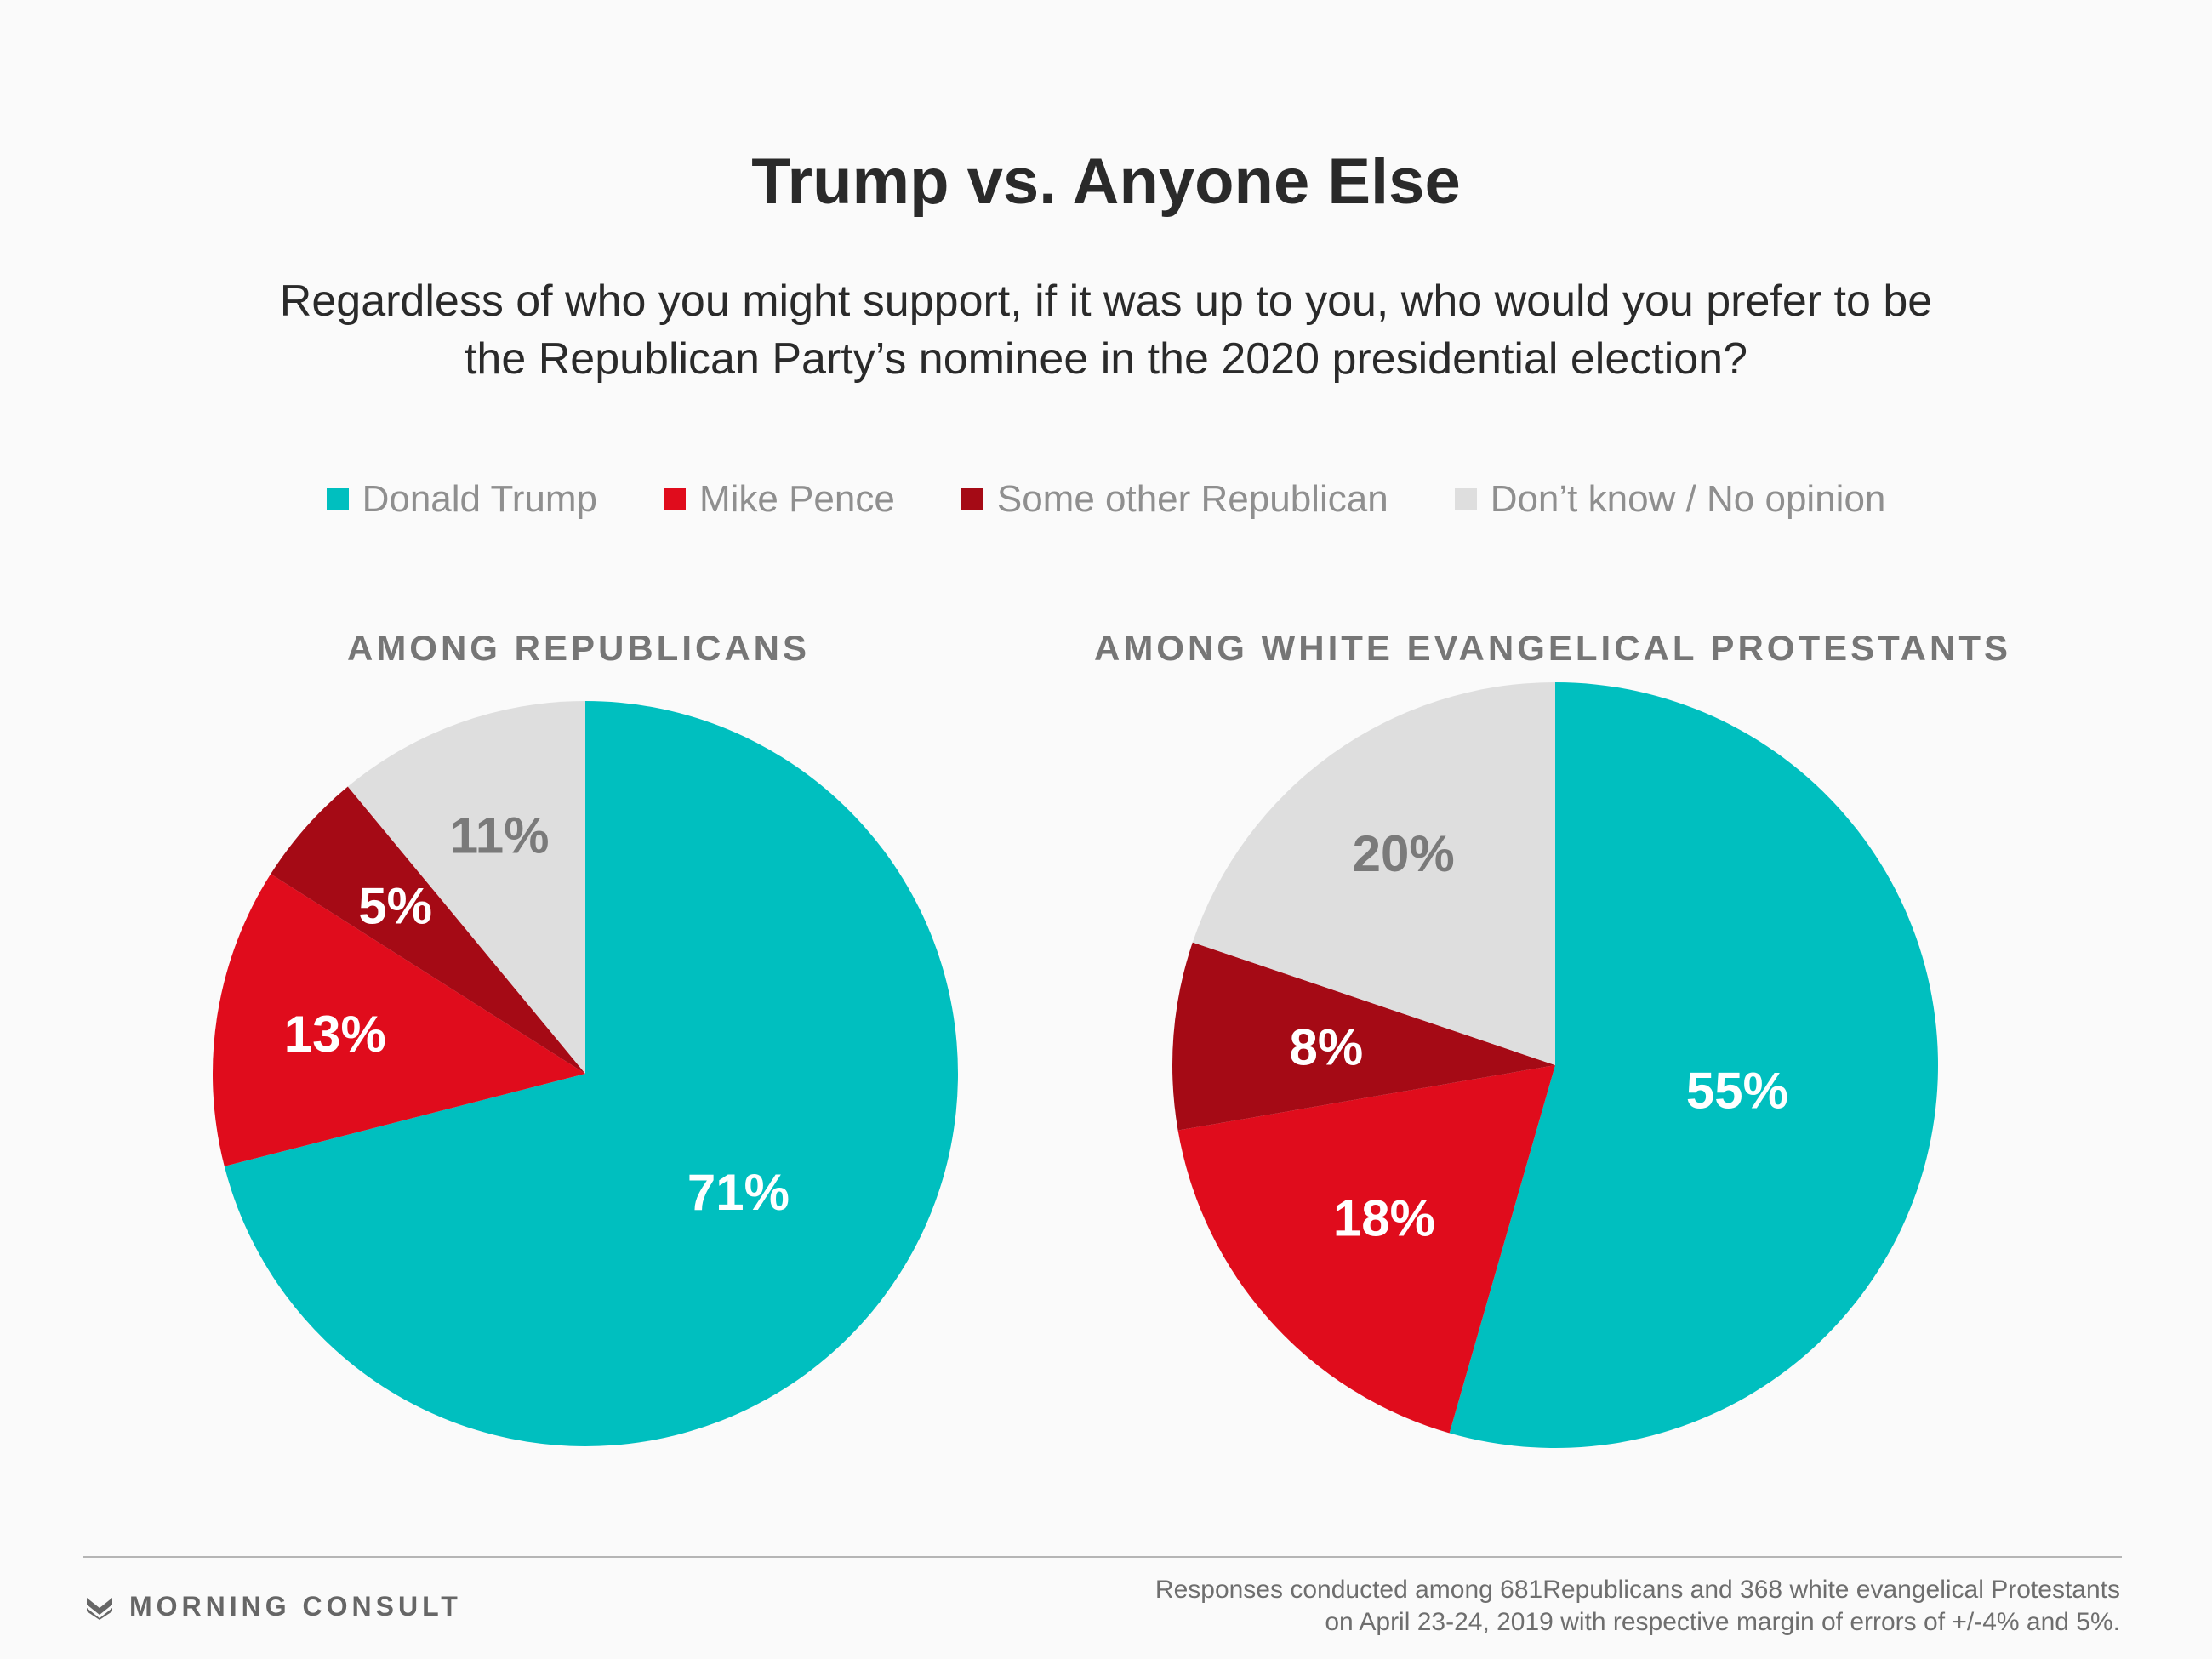 Image resolution: width=2212 pixels, height=1659 pixels. I want to click on pie-republicans-slice-donald-trump, so click(591, 1073).